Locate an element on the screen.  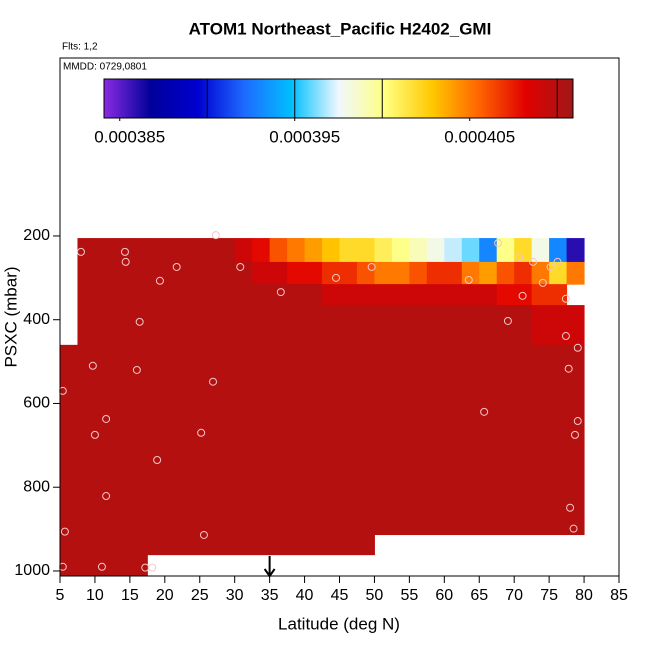
x-tick-label: 40 is located at coordinates (305, 595).